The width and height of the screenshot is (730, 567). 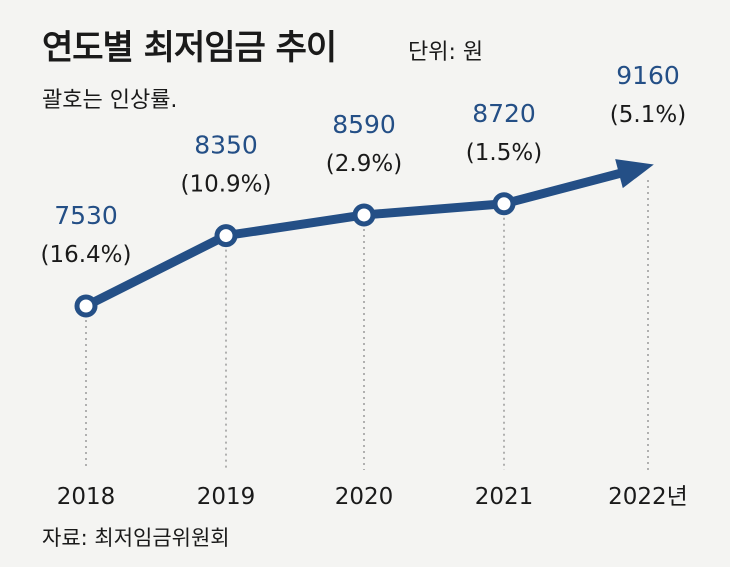 What do you see at coordinates (86, 306) in the screenshot?
I see `data-point-2018` at bounding box center [86, 306].